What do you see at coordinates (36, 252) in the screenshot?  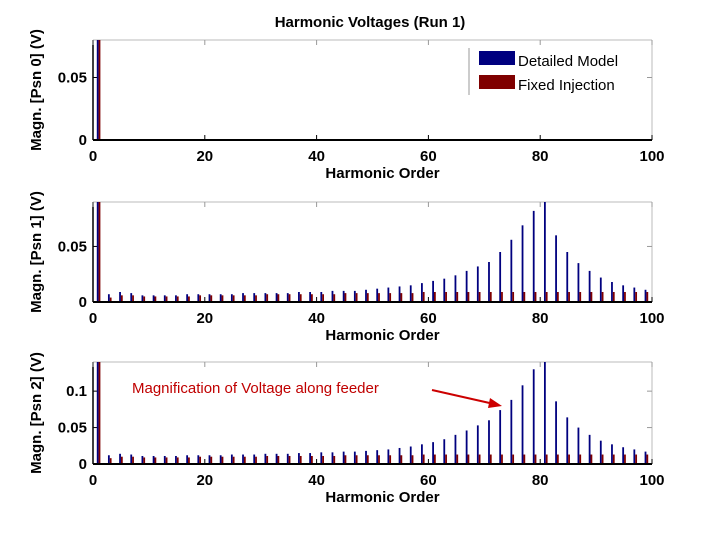 I see `y-axis-label: Magn. [Psn 1] (V)` at bounding box center [36, 252].